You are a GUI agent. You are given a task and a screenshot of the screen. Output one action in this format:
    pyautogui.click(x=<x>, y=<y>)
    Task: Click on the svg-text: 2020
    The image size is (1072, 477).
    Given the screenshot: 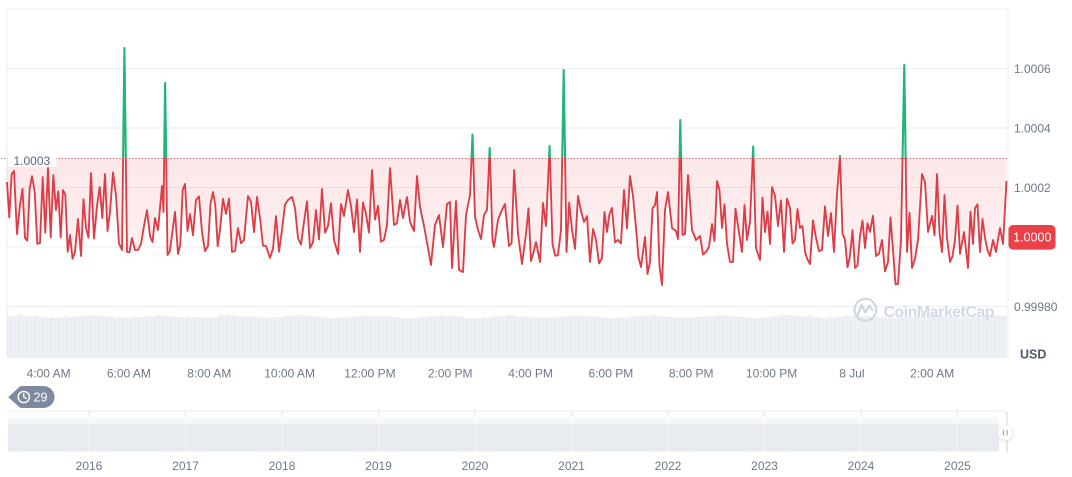 What is the action you would take?
    pyautogui.click(x=475, y=466)
    